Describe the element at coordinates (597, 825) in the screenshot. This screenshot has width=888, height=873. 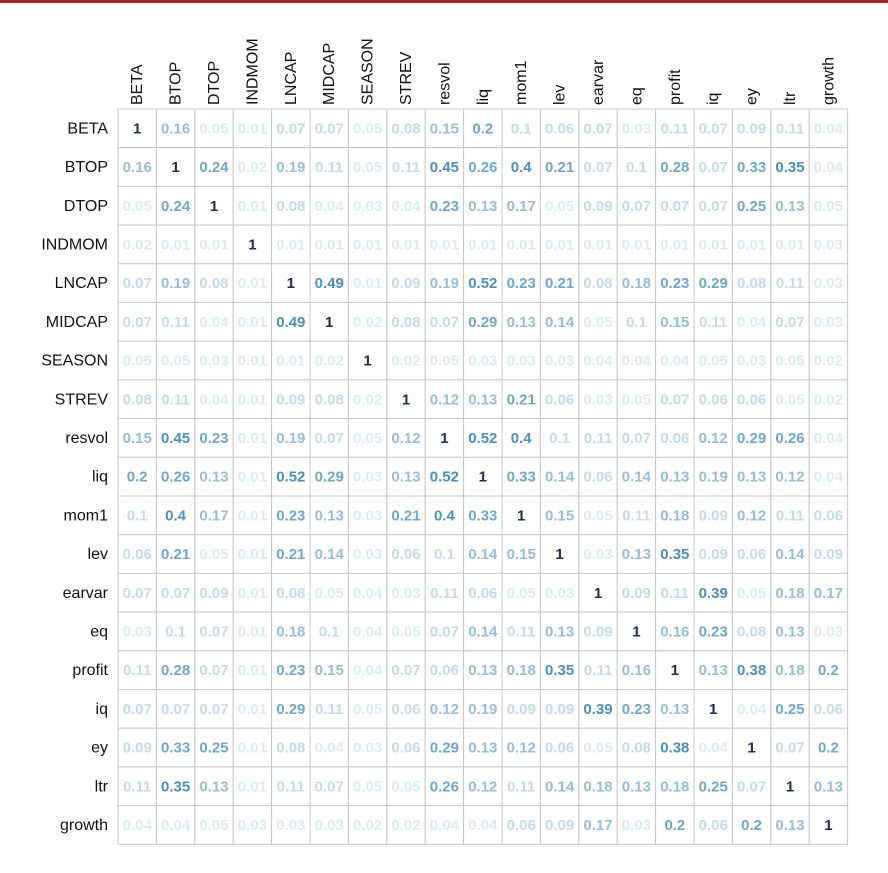
I see `cell-value: 0.17` at that location.